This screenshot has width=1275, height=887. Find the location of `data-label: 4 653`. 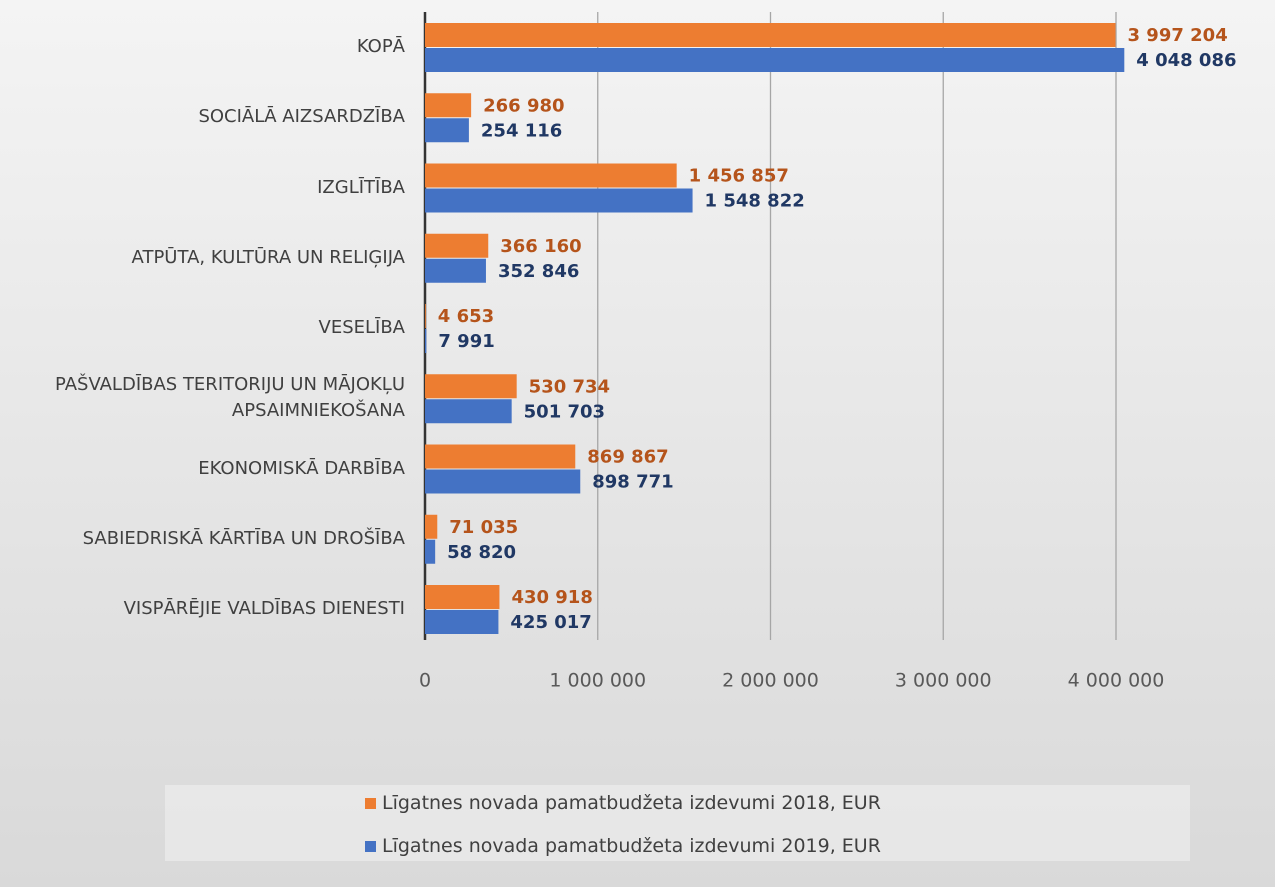

data-label: 4 653 is located at coordinates (466, 316).